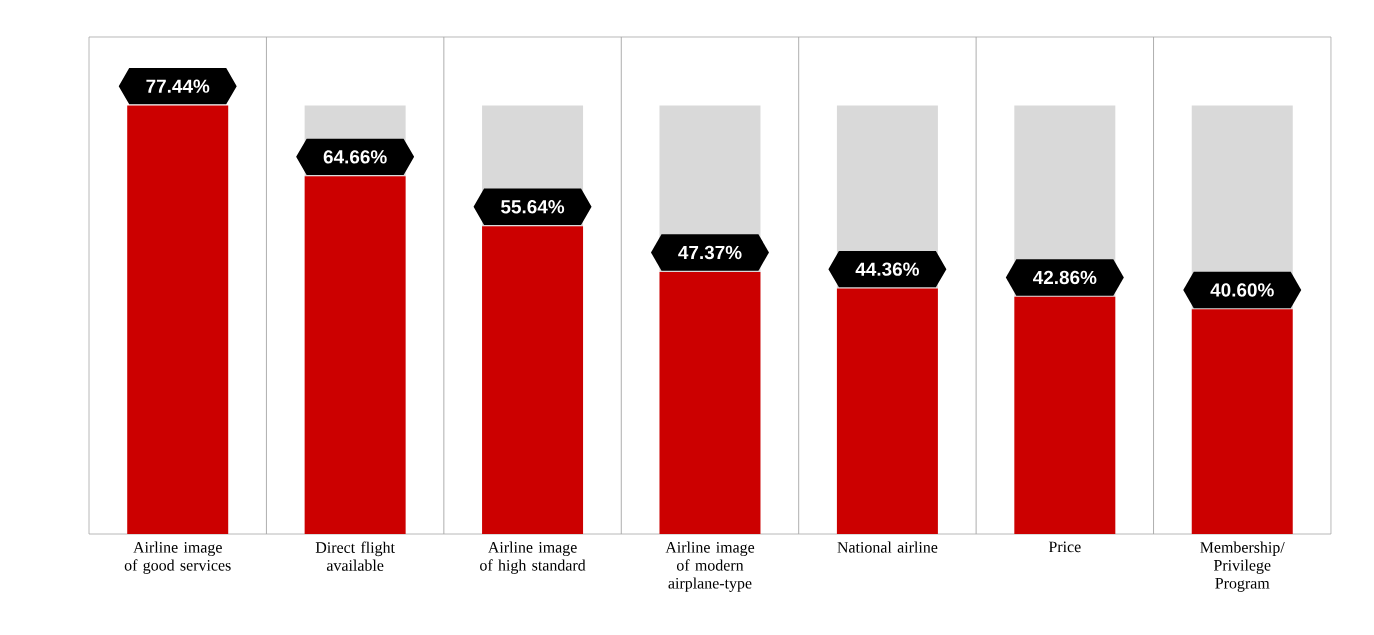  I want to click on data-label: 55.64%, so click(533, 207).